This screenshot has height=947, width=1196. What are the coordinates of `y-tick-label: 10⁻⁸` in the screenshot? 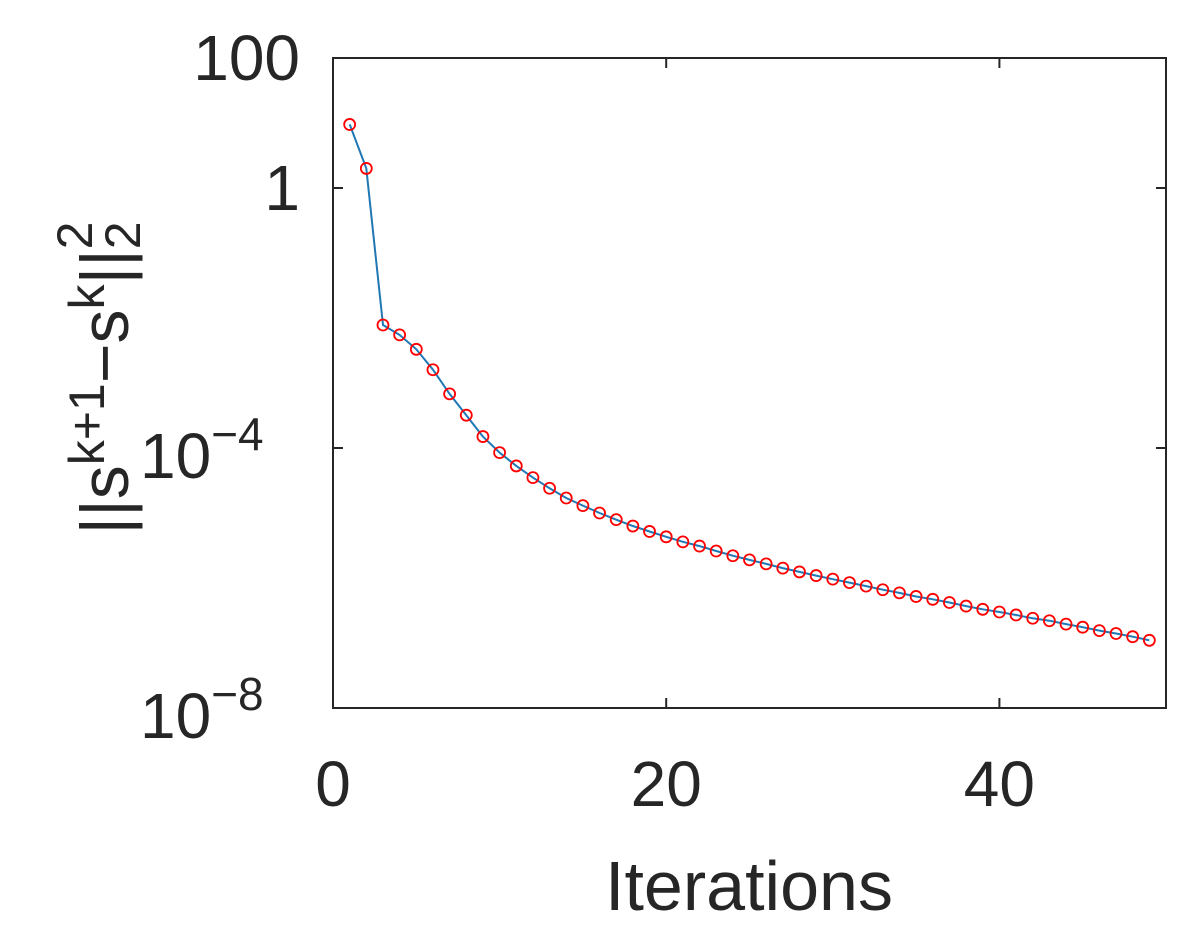 It's located at (202, 710).